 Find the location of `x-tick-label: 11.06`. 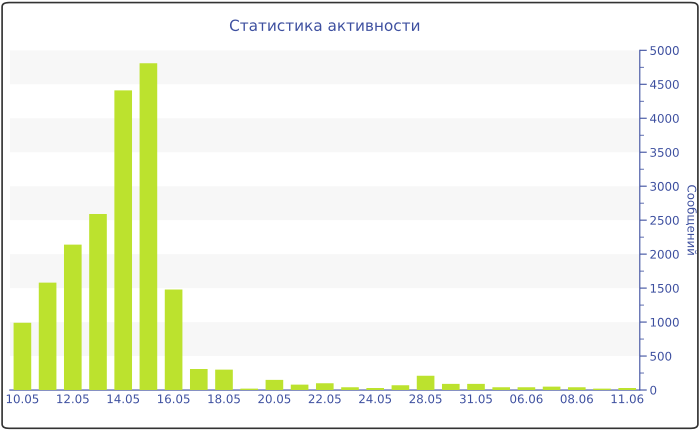

x-tick-label: 11.06 is located at coordinates (628, 399).